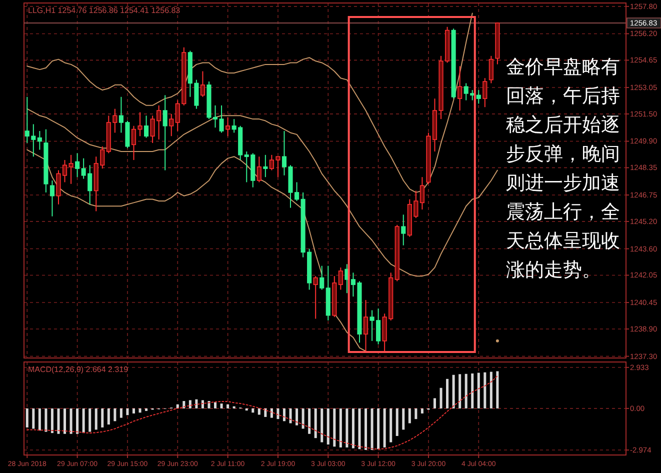 This screenshot has width=661, height=473. Describe the element at coordinates (563, 168) in the screenshot. I see `annotation: 金价早盘略有回落，午后持稳之后开始逐步反弹，晚间则进一步加速震荡上行，全天总体呈现收涨的走势。` at that location.